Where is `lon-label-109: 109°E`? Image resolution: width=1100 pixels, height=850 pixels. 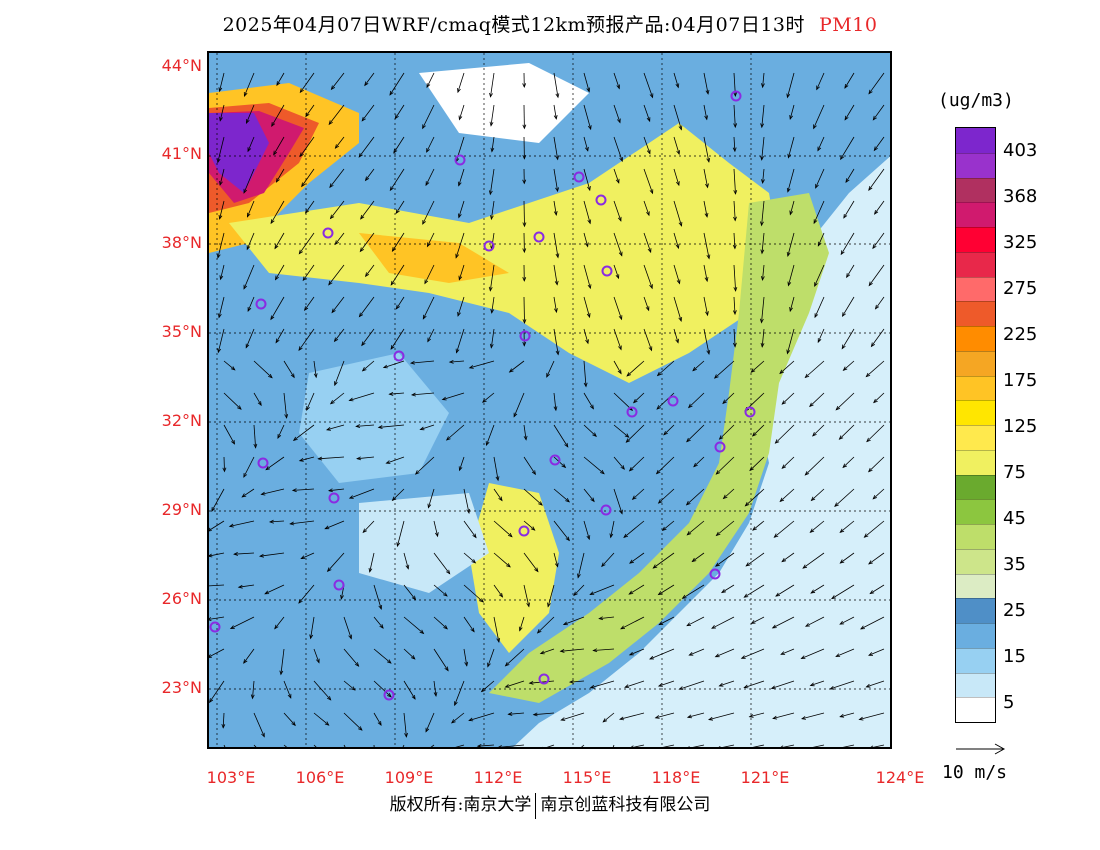
lon-label-109: 109°E is located at coordinates (409, 777).